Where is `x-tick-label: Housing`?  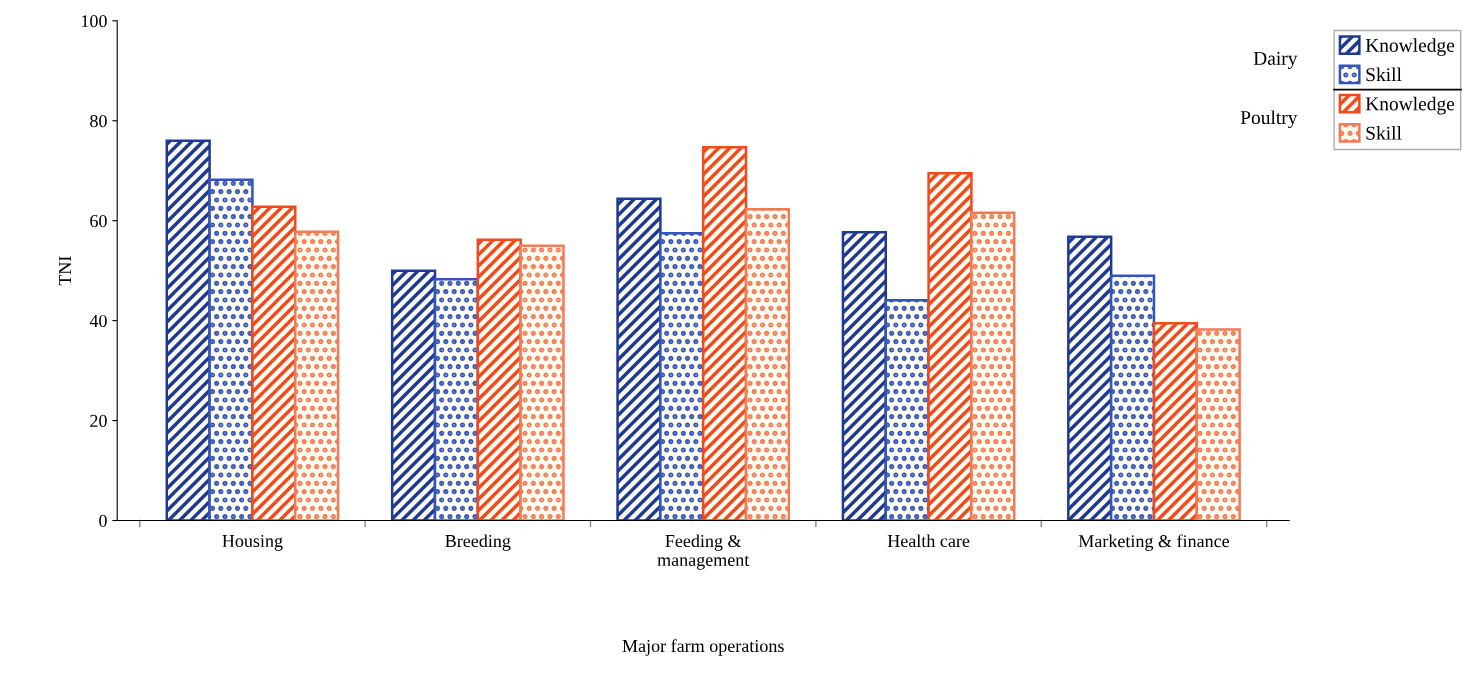 x-tick-label: Housing is located at coordinates (252, 542).